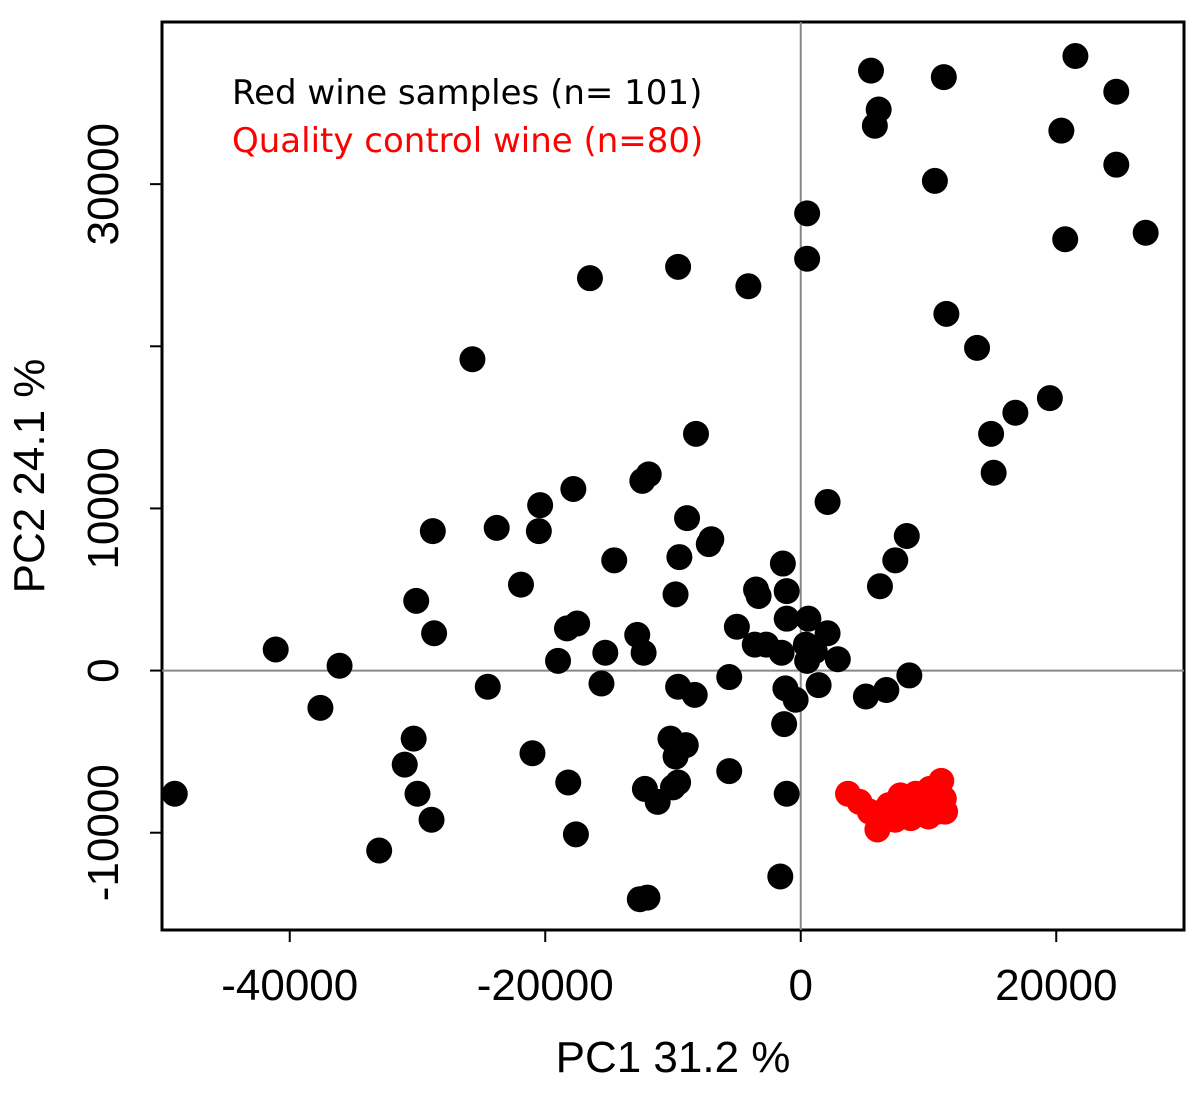  What do you see at coordinates (467, 93) in the screenshot?
I see `legend-entry-red-wine: Red wine samples (n= 101)` at bounding box center [467, 93].